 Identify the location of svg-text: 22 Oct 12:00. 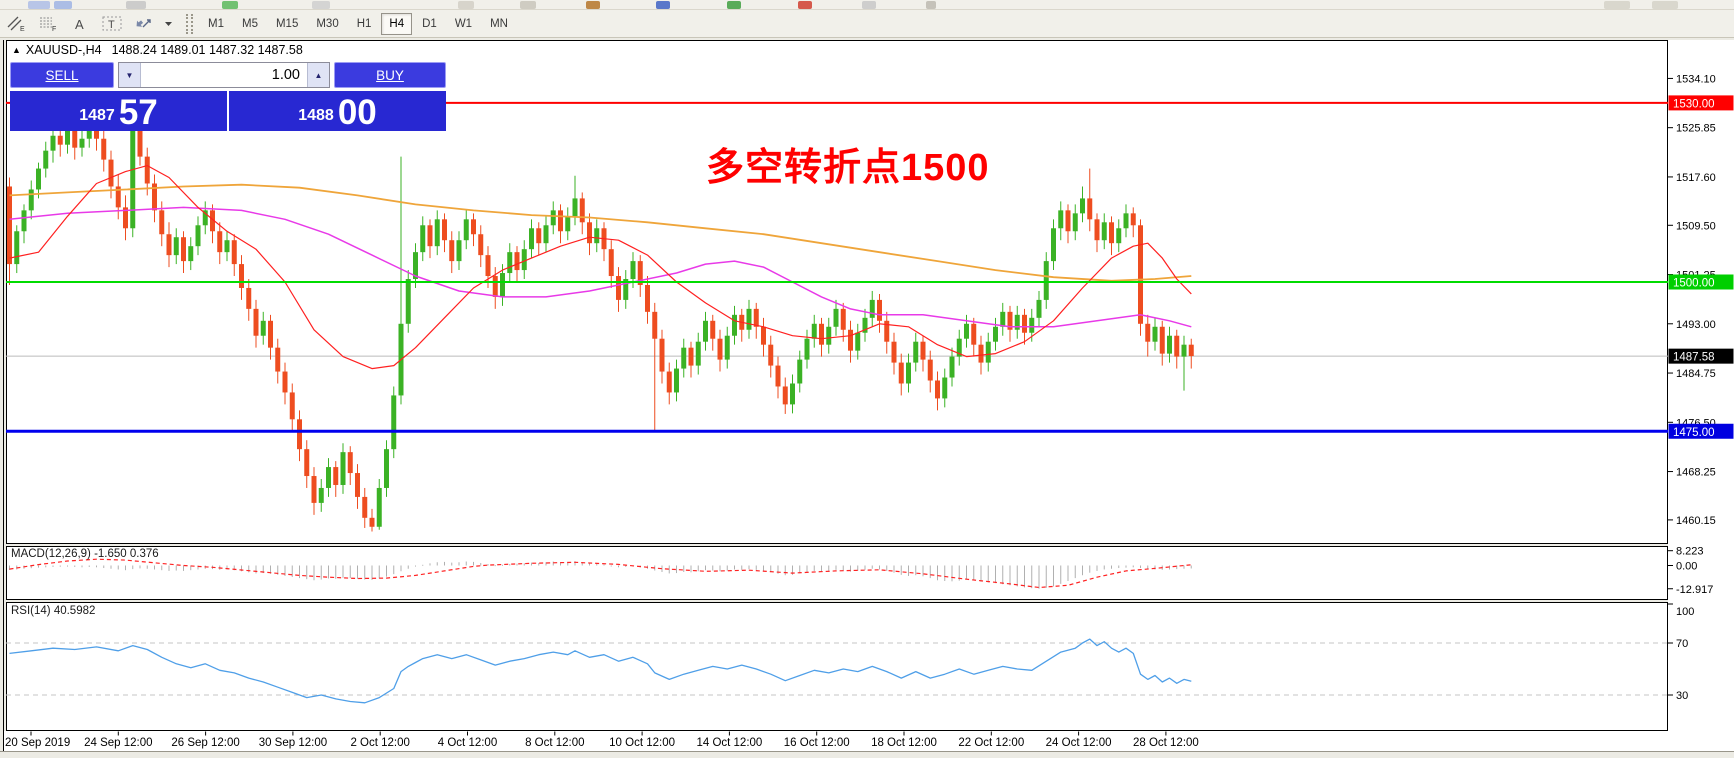
(991, 743).